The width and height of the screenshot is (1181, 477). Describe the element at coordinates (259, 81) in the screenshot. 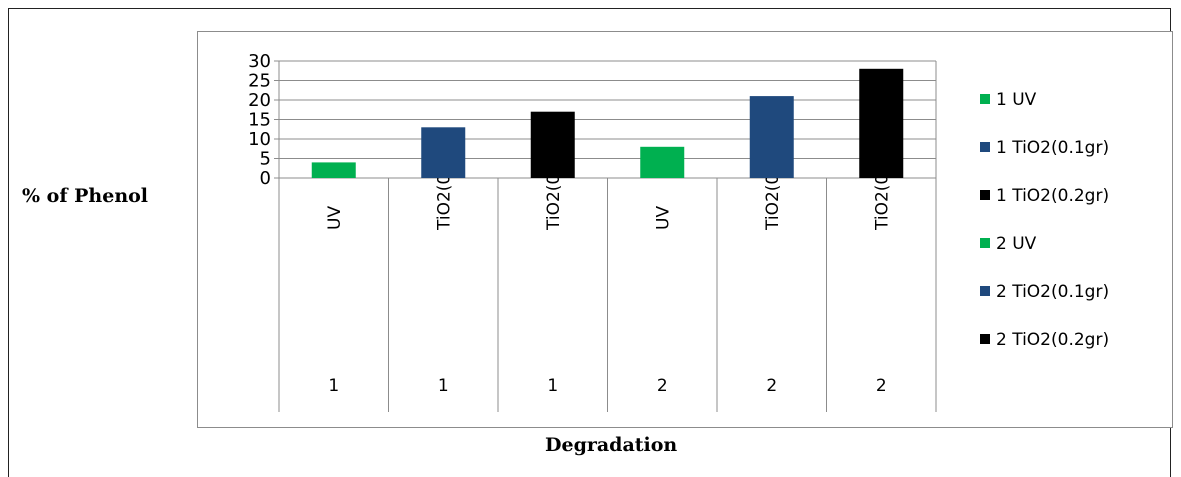

I see `y-tick-label: 25` at that location.